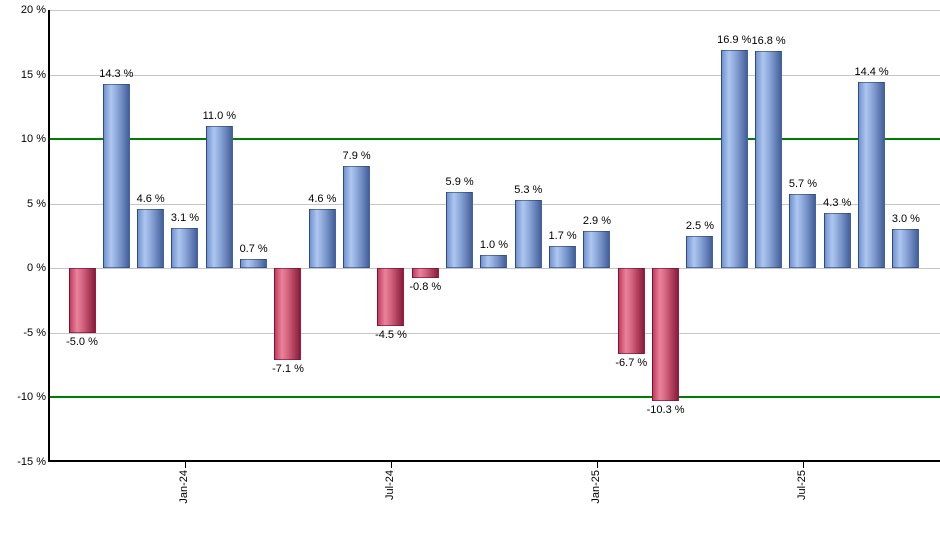 This screenshot has width=940, height=550. I want to click on bar-value-label: 5.9 %, so click(459, 181).